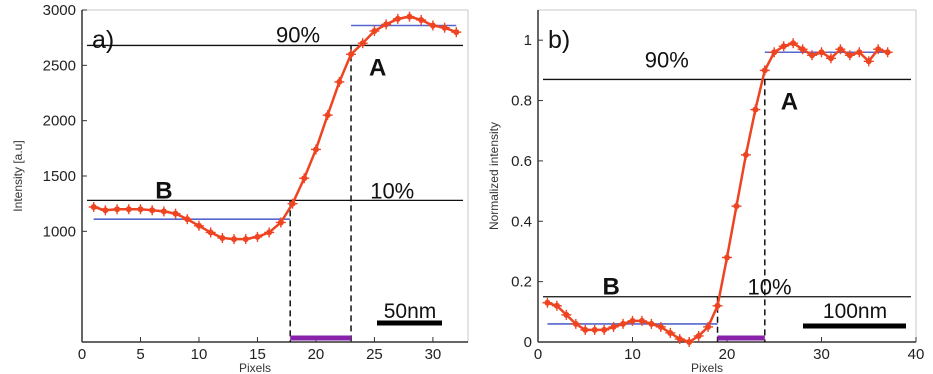 This screenshot has height=374, width=933. Describe the element at coordinates (59, 231) in the screenshot. I see `y-tick-label: 1000` at that location.